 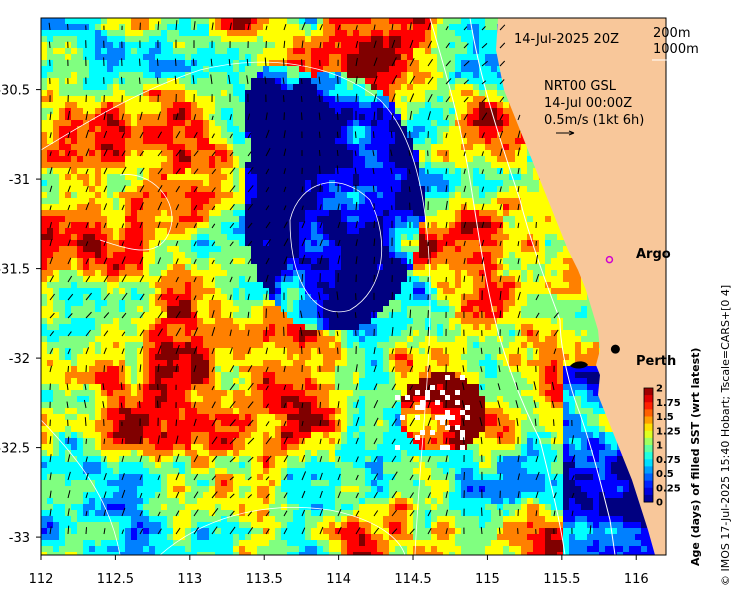 What do you see at coordinates (636, 579) in the screenshot?
I see `x-tick-label: 116` at bounding box center [636, 579].